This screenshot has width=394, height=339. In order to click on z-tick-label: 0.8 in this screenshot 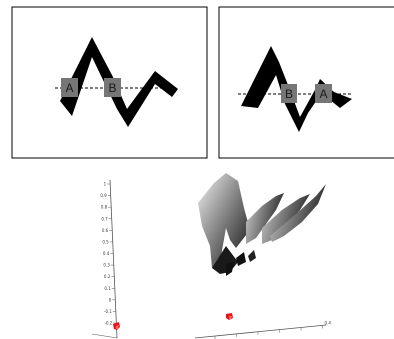, I will do `click(104, 207)`.